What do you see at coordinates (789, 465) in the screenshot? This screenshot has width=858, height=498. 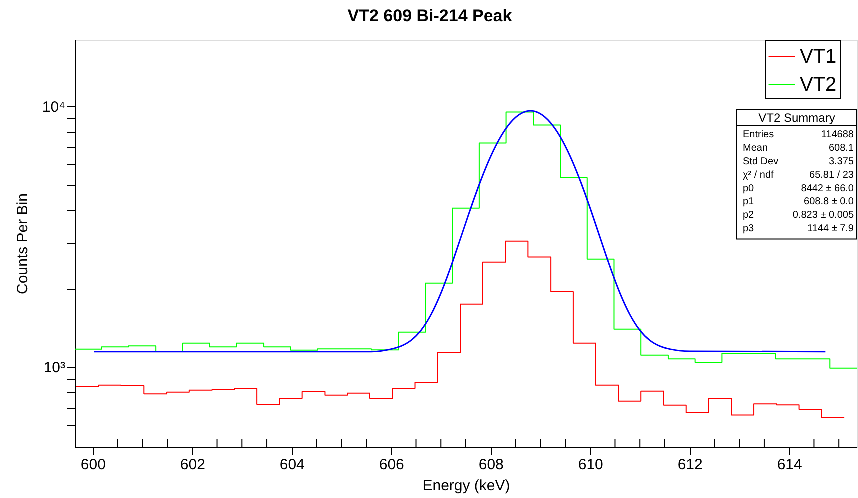 I see `x-tick-label: 614` at bounding box center [789, 465].